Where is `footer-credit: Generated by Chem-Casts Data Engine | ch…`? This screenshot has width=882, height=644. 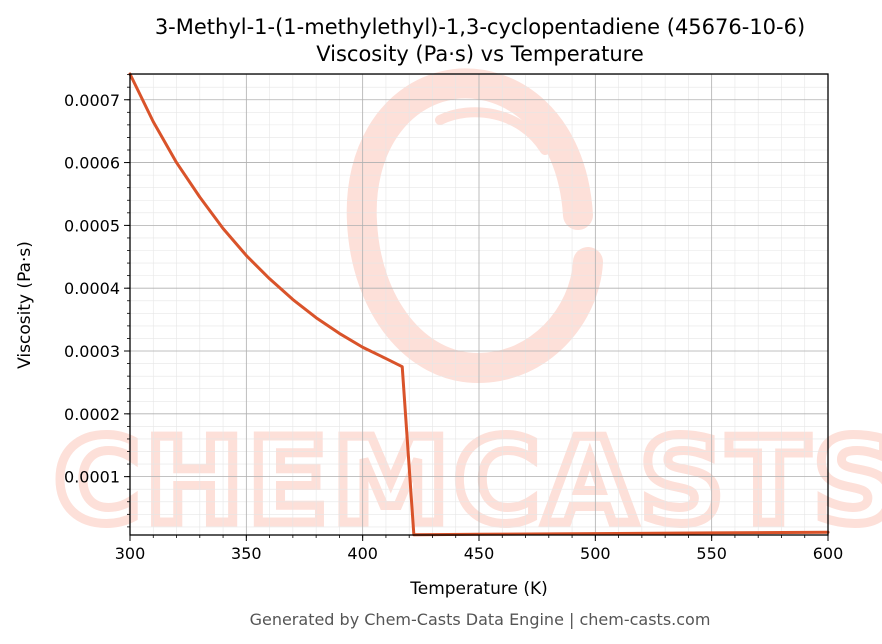
footer-credit: Generated by Chem-Casts Data Engine | ch… is located at coordinates (480, 619).